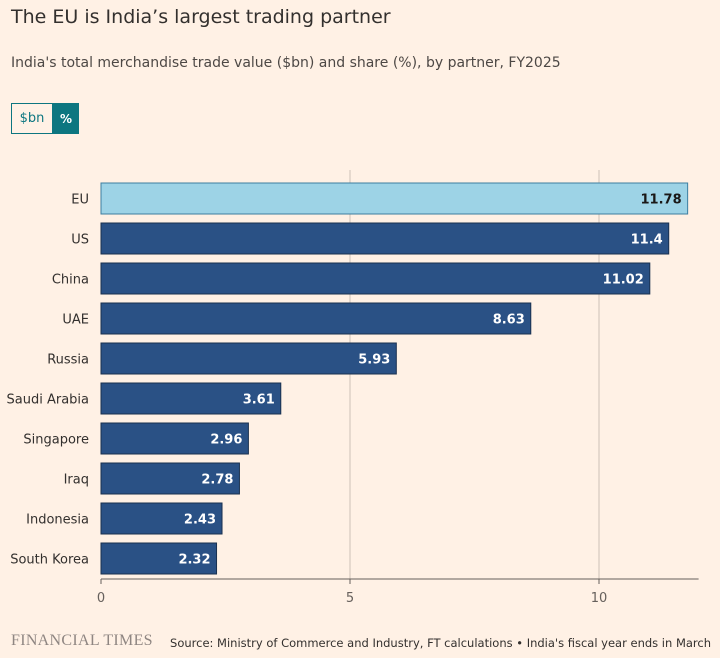 This screenshot has height=658, width=720. What do you see at coordinates (48, 400) in the screenshot?
I see `category-label: Saudi Arabia` at bounding box center [48, 400].